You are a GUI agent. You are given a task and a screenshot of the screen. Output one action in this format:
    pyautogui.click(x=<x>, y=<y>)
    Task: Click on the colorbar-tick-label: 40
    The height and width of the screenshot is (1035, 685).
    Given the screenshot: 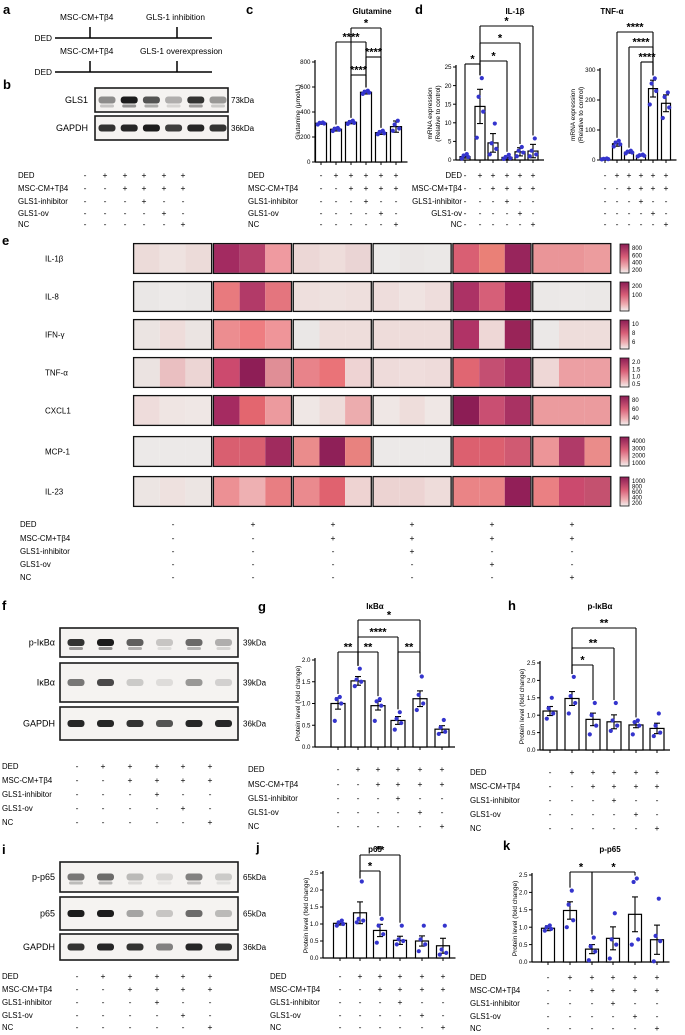 What is the action you would take?
    pyautogui.click(x=635, y=419)
    